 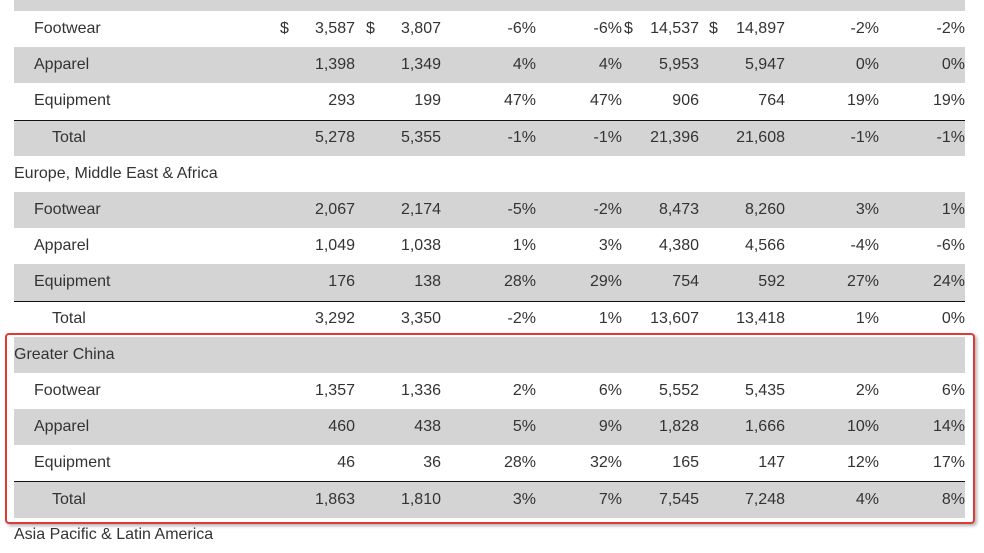 I want to click on table-row: Apparel 460 438 5% 9% 1,828 1,666 10% 14%, so click(x=489, y=427).